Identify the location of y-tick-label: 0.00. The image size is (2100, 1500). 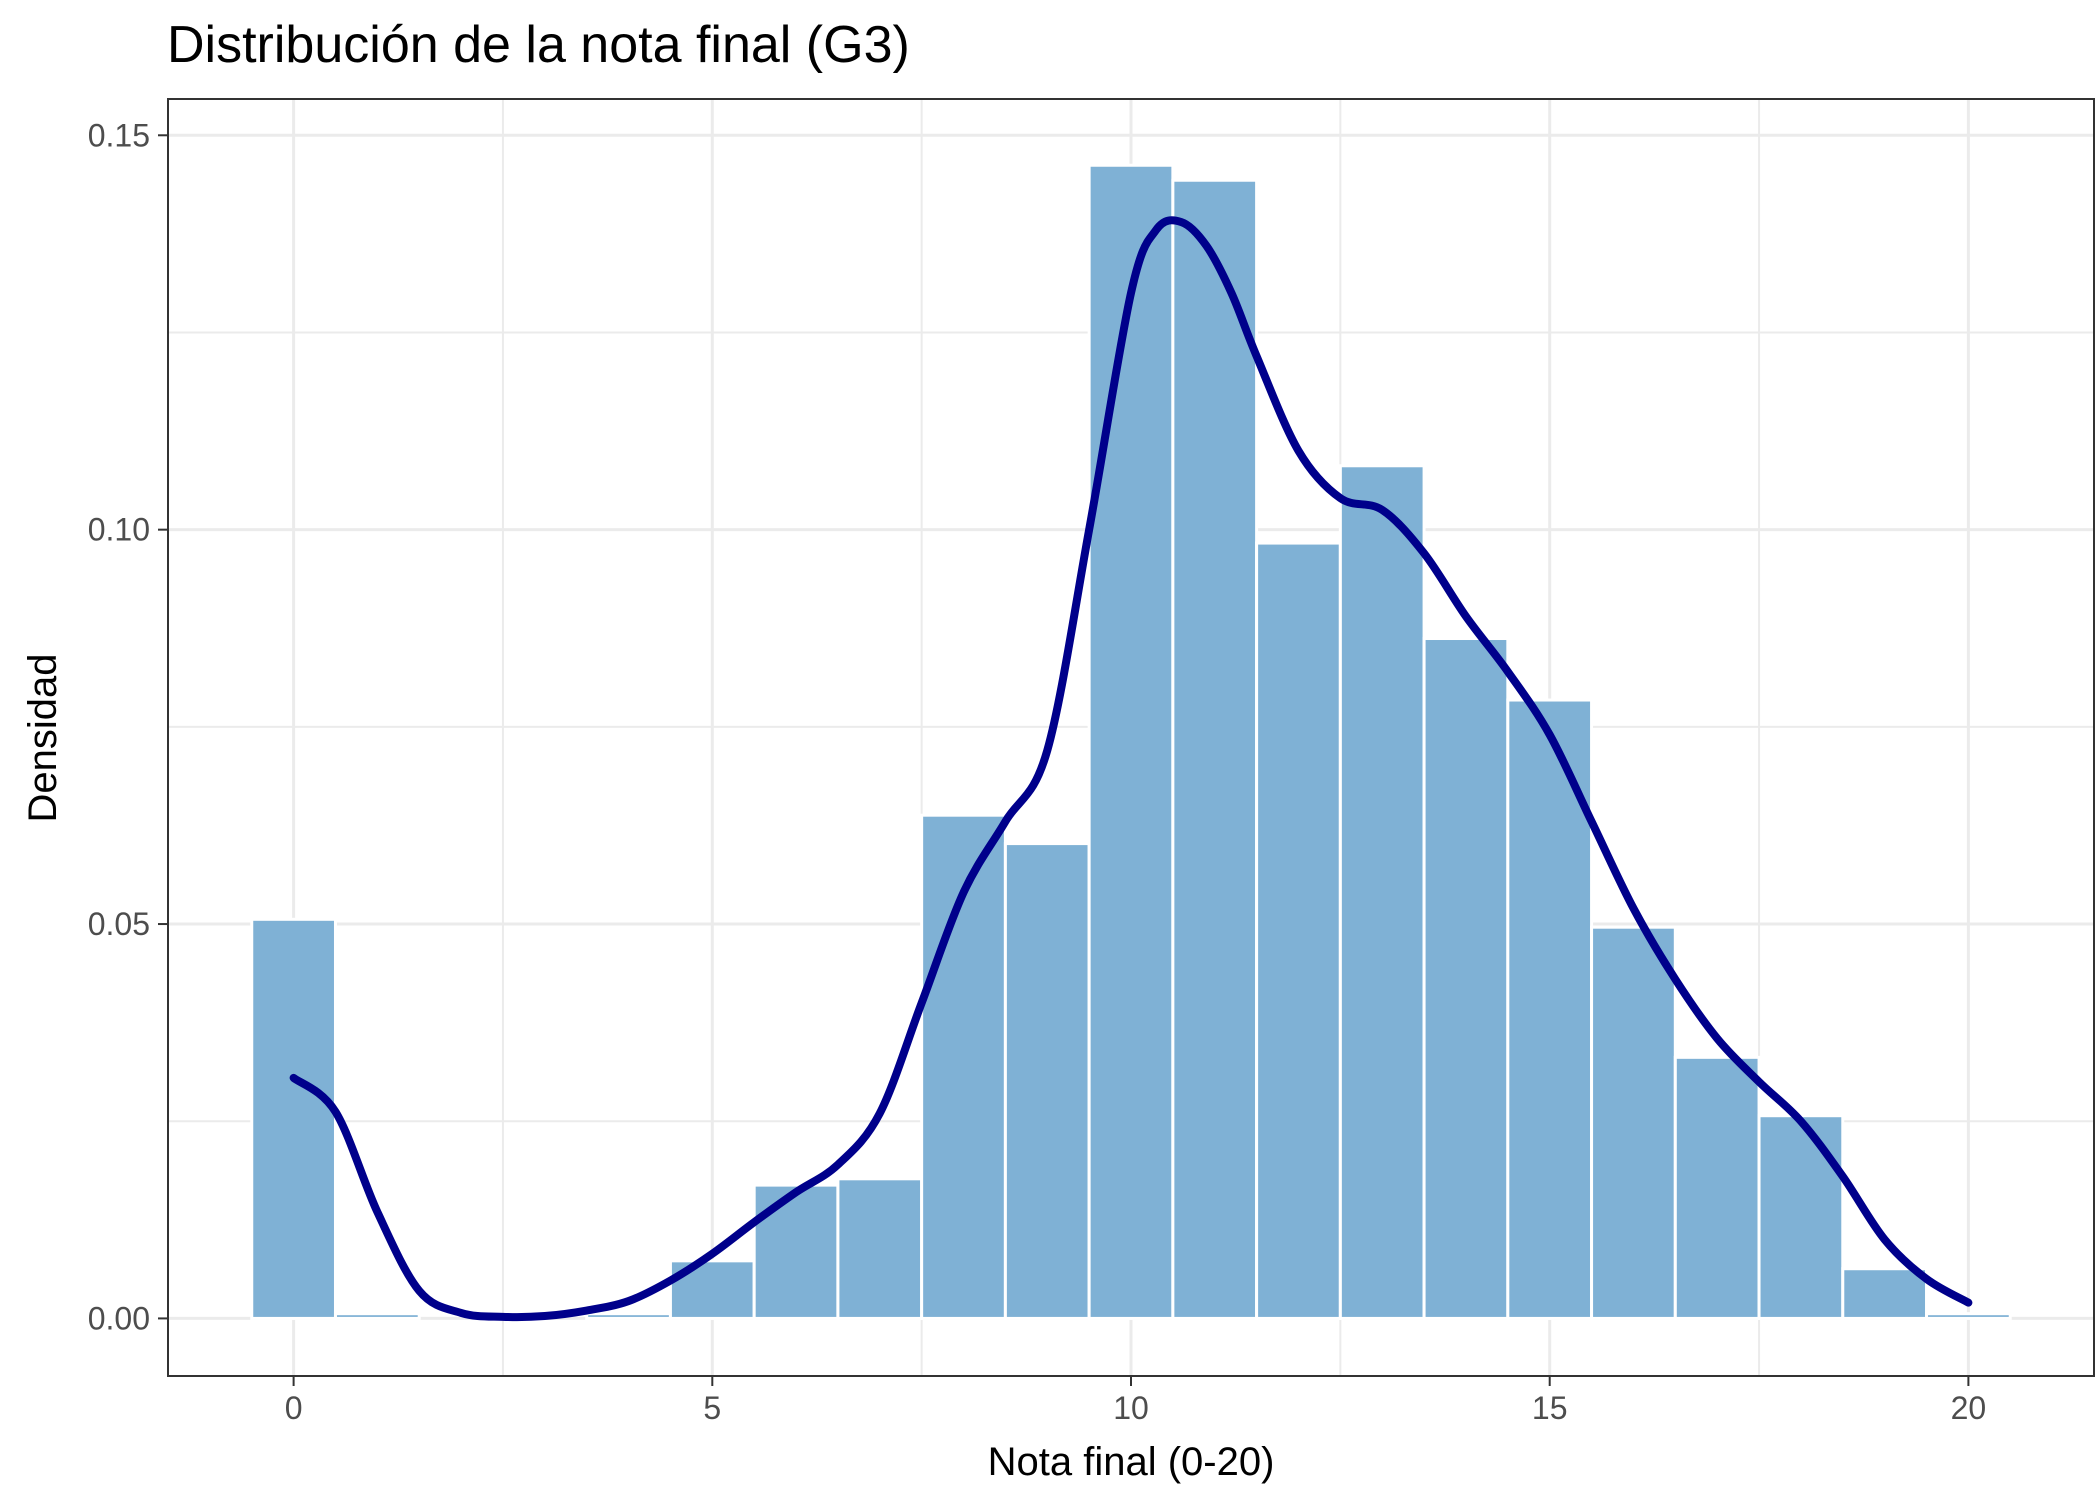
(119, 1318).